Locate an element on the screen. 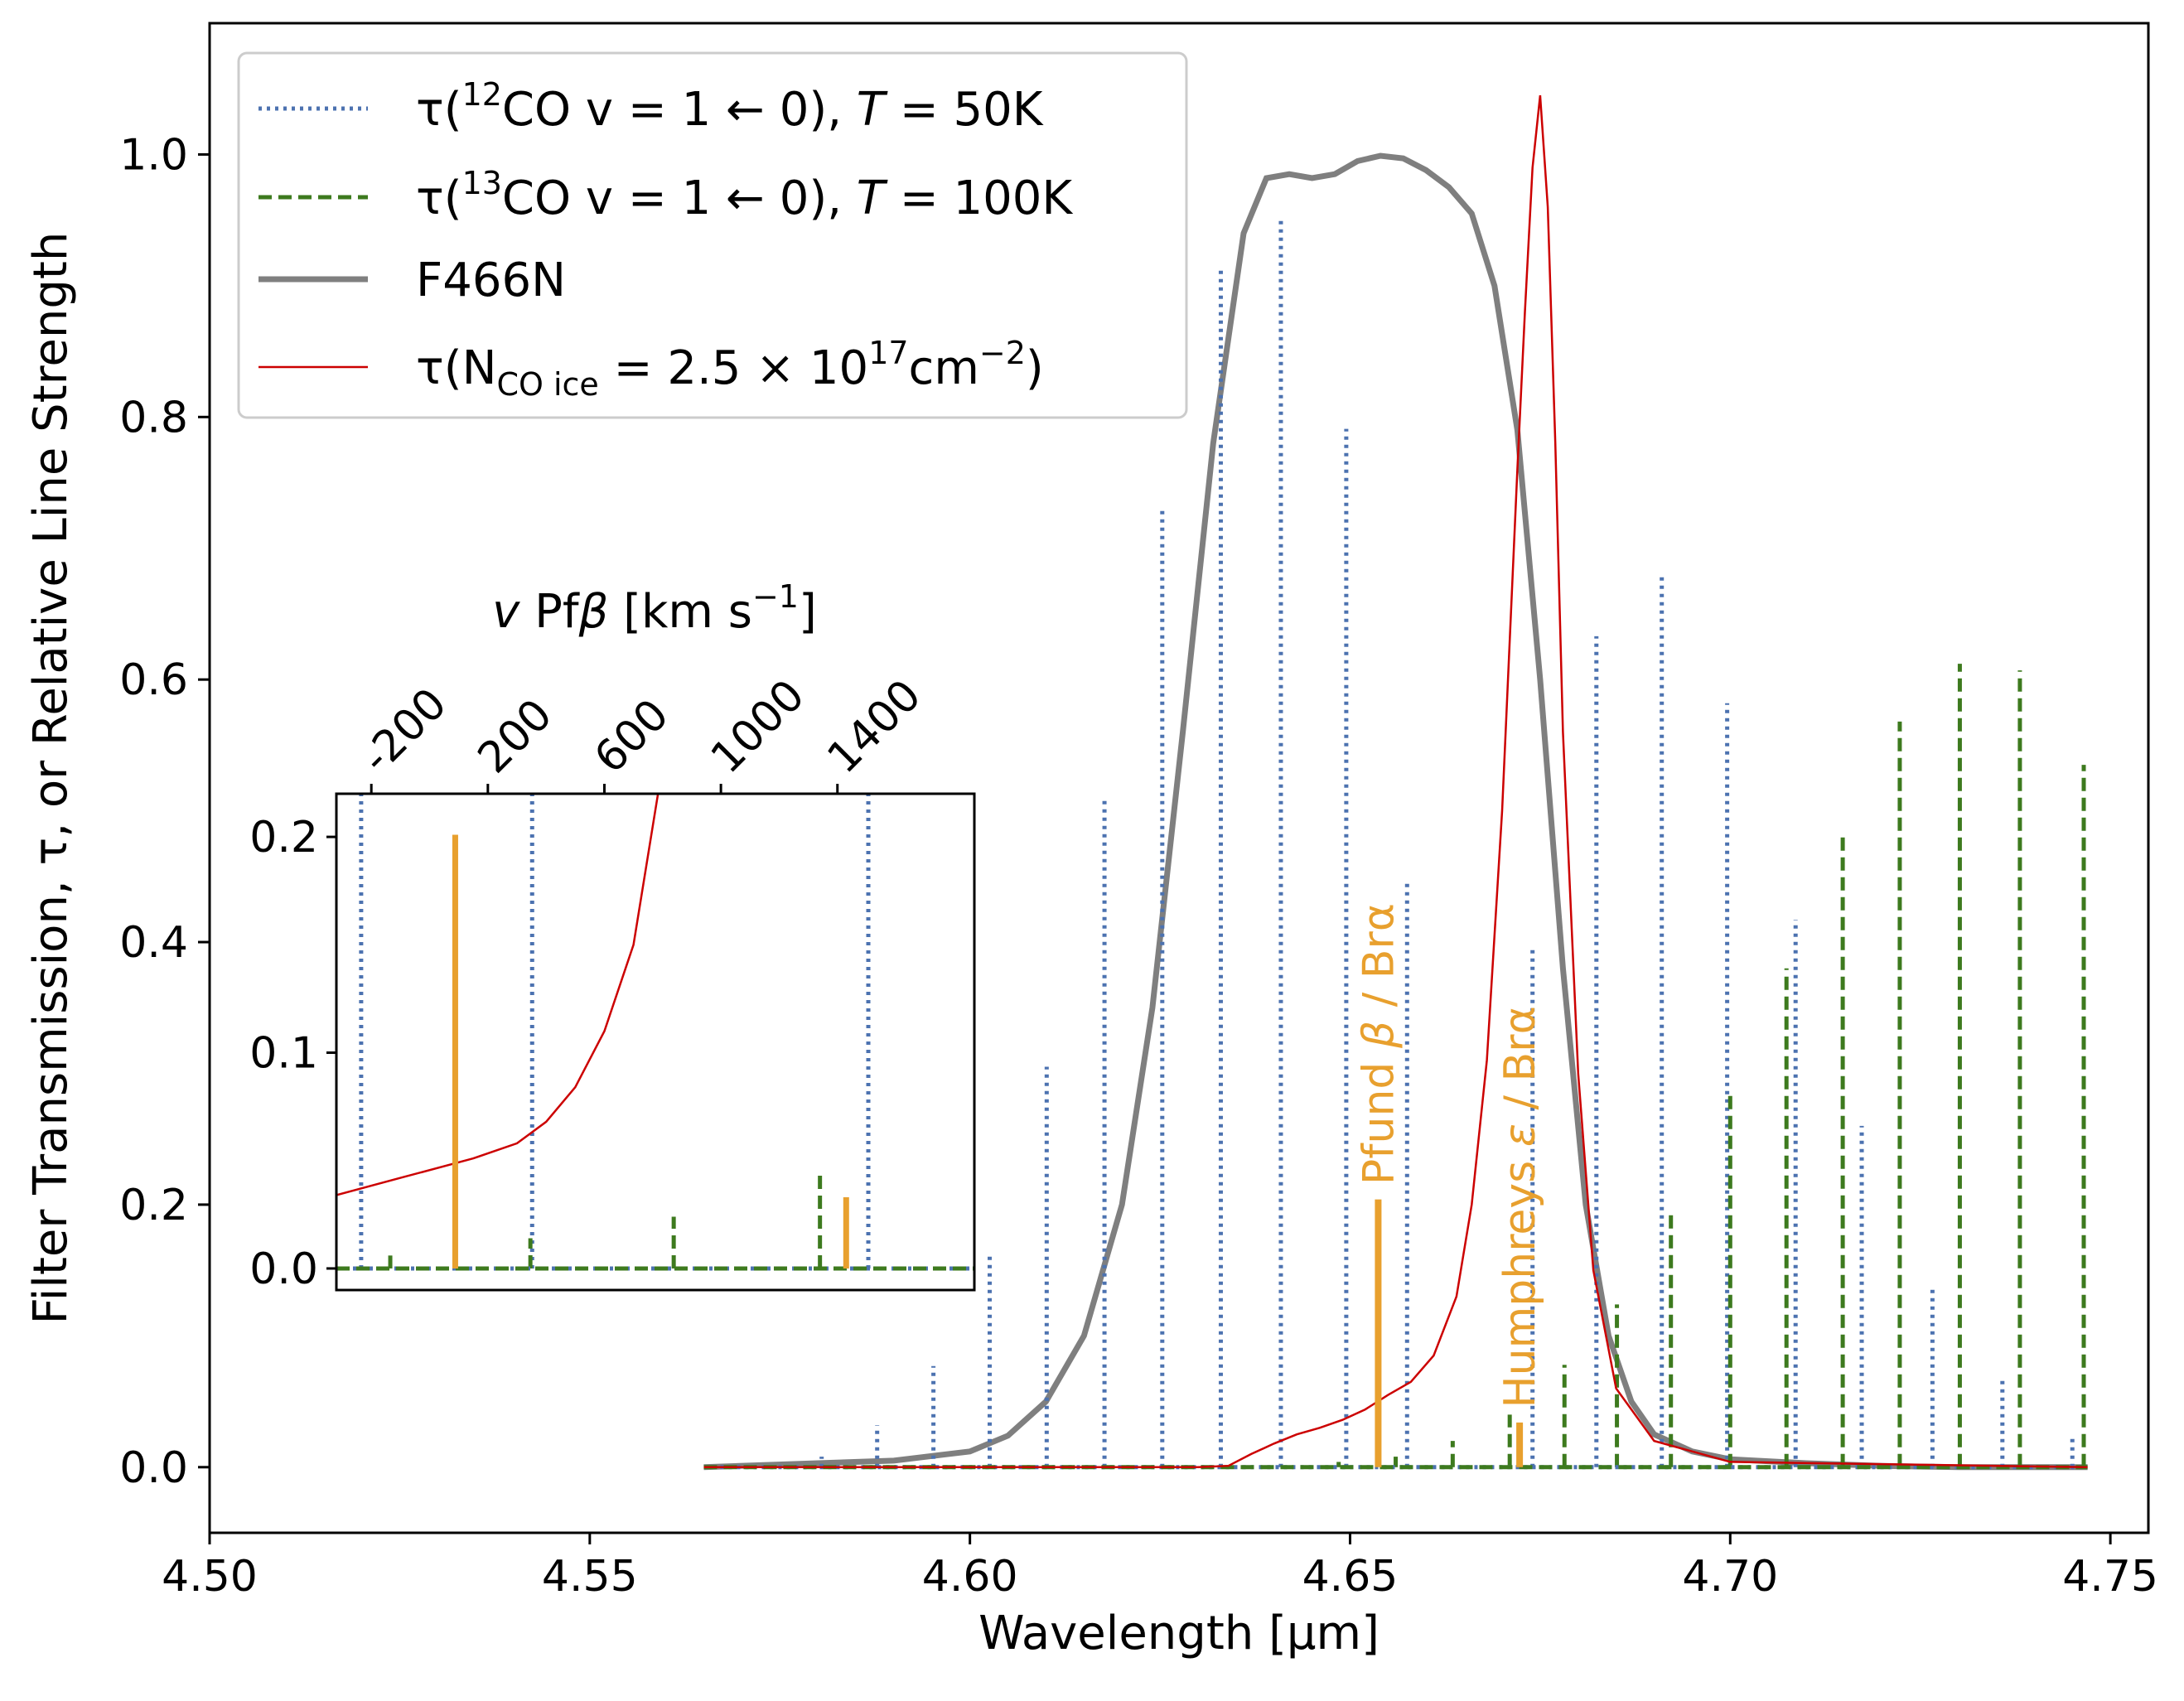 The height and width of the screenshot is (1701, 2184). legend-sub: CO ice is located at coordinates (547, 384).